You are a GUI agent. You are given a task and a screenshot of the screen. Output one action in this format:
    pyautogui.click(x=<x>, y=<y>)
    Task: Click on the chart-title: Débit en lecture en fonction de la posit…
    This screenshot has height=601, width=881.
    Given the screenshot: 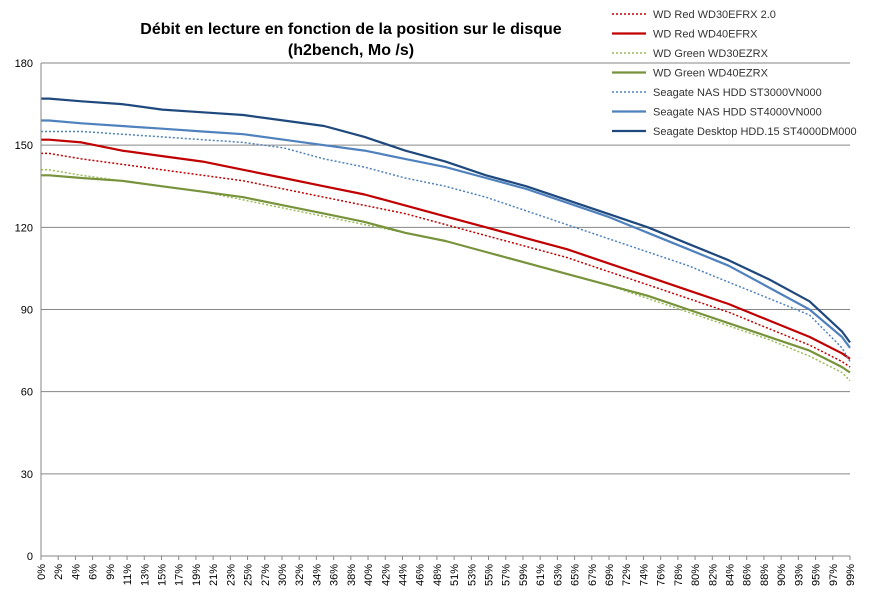 What is the action you would take?
    pyautogui.click(x=350, y=29)
    